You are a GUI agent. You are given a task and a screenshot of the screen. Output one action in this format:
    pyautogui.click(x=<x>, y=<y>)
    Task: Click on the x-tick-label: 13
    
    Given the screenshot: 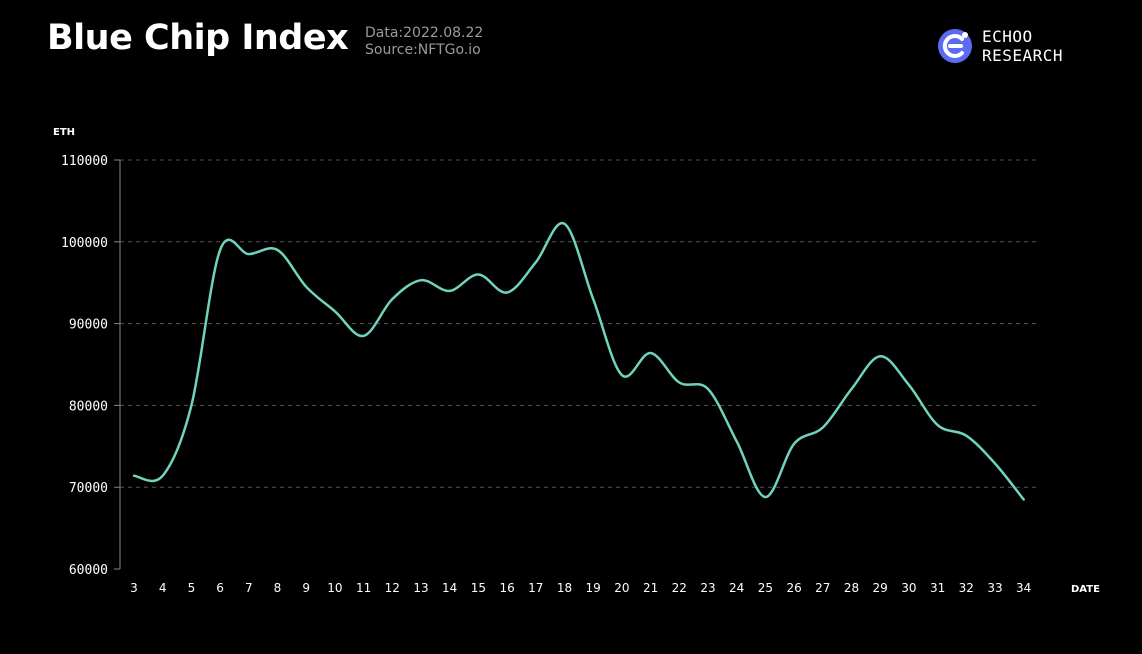 What is the action you would take?
    pyautogui.click(x=420, y=588)
    